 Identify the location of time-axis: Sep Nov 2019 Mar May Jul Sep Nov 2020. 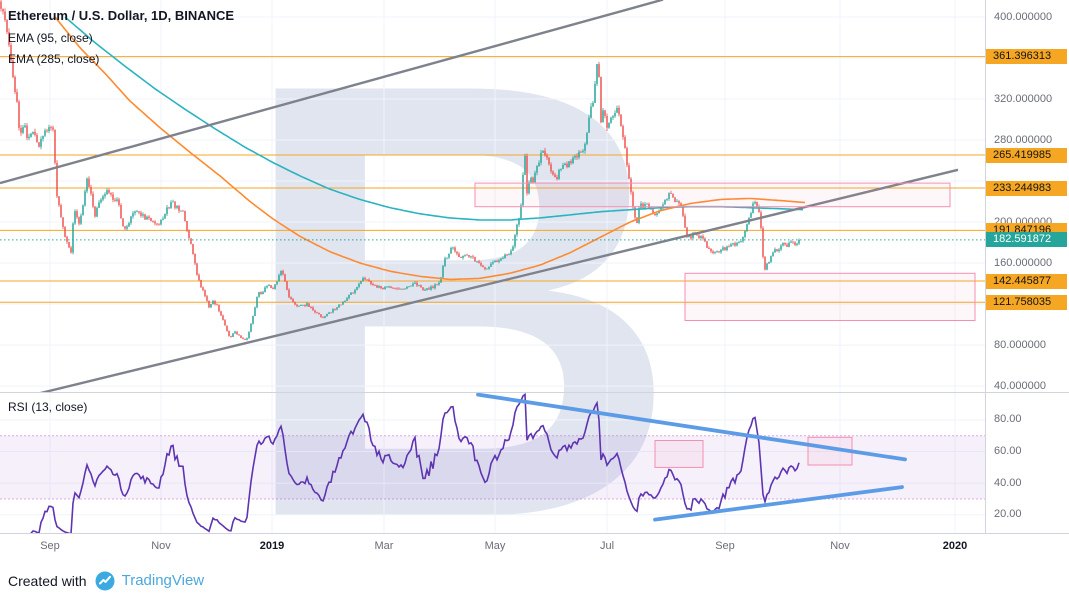
(534, 546).